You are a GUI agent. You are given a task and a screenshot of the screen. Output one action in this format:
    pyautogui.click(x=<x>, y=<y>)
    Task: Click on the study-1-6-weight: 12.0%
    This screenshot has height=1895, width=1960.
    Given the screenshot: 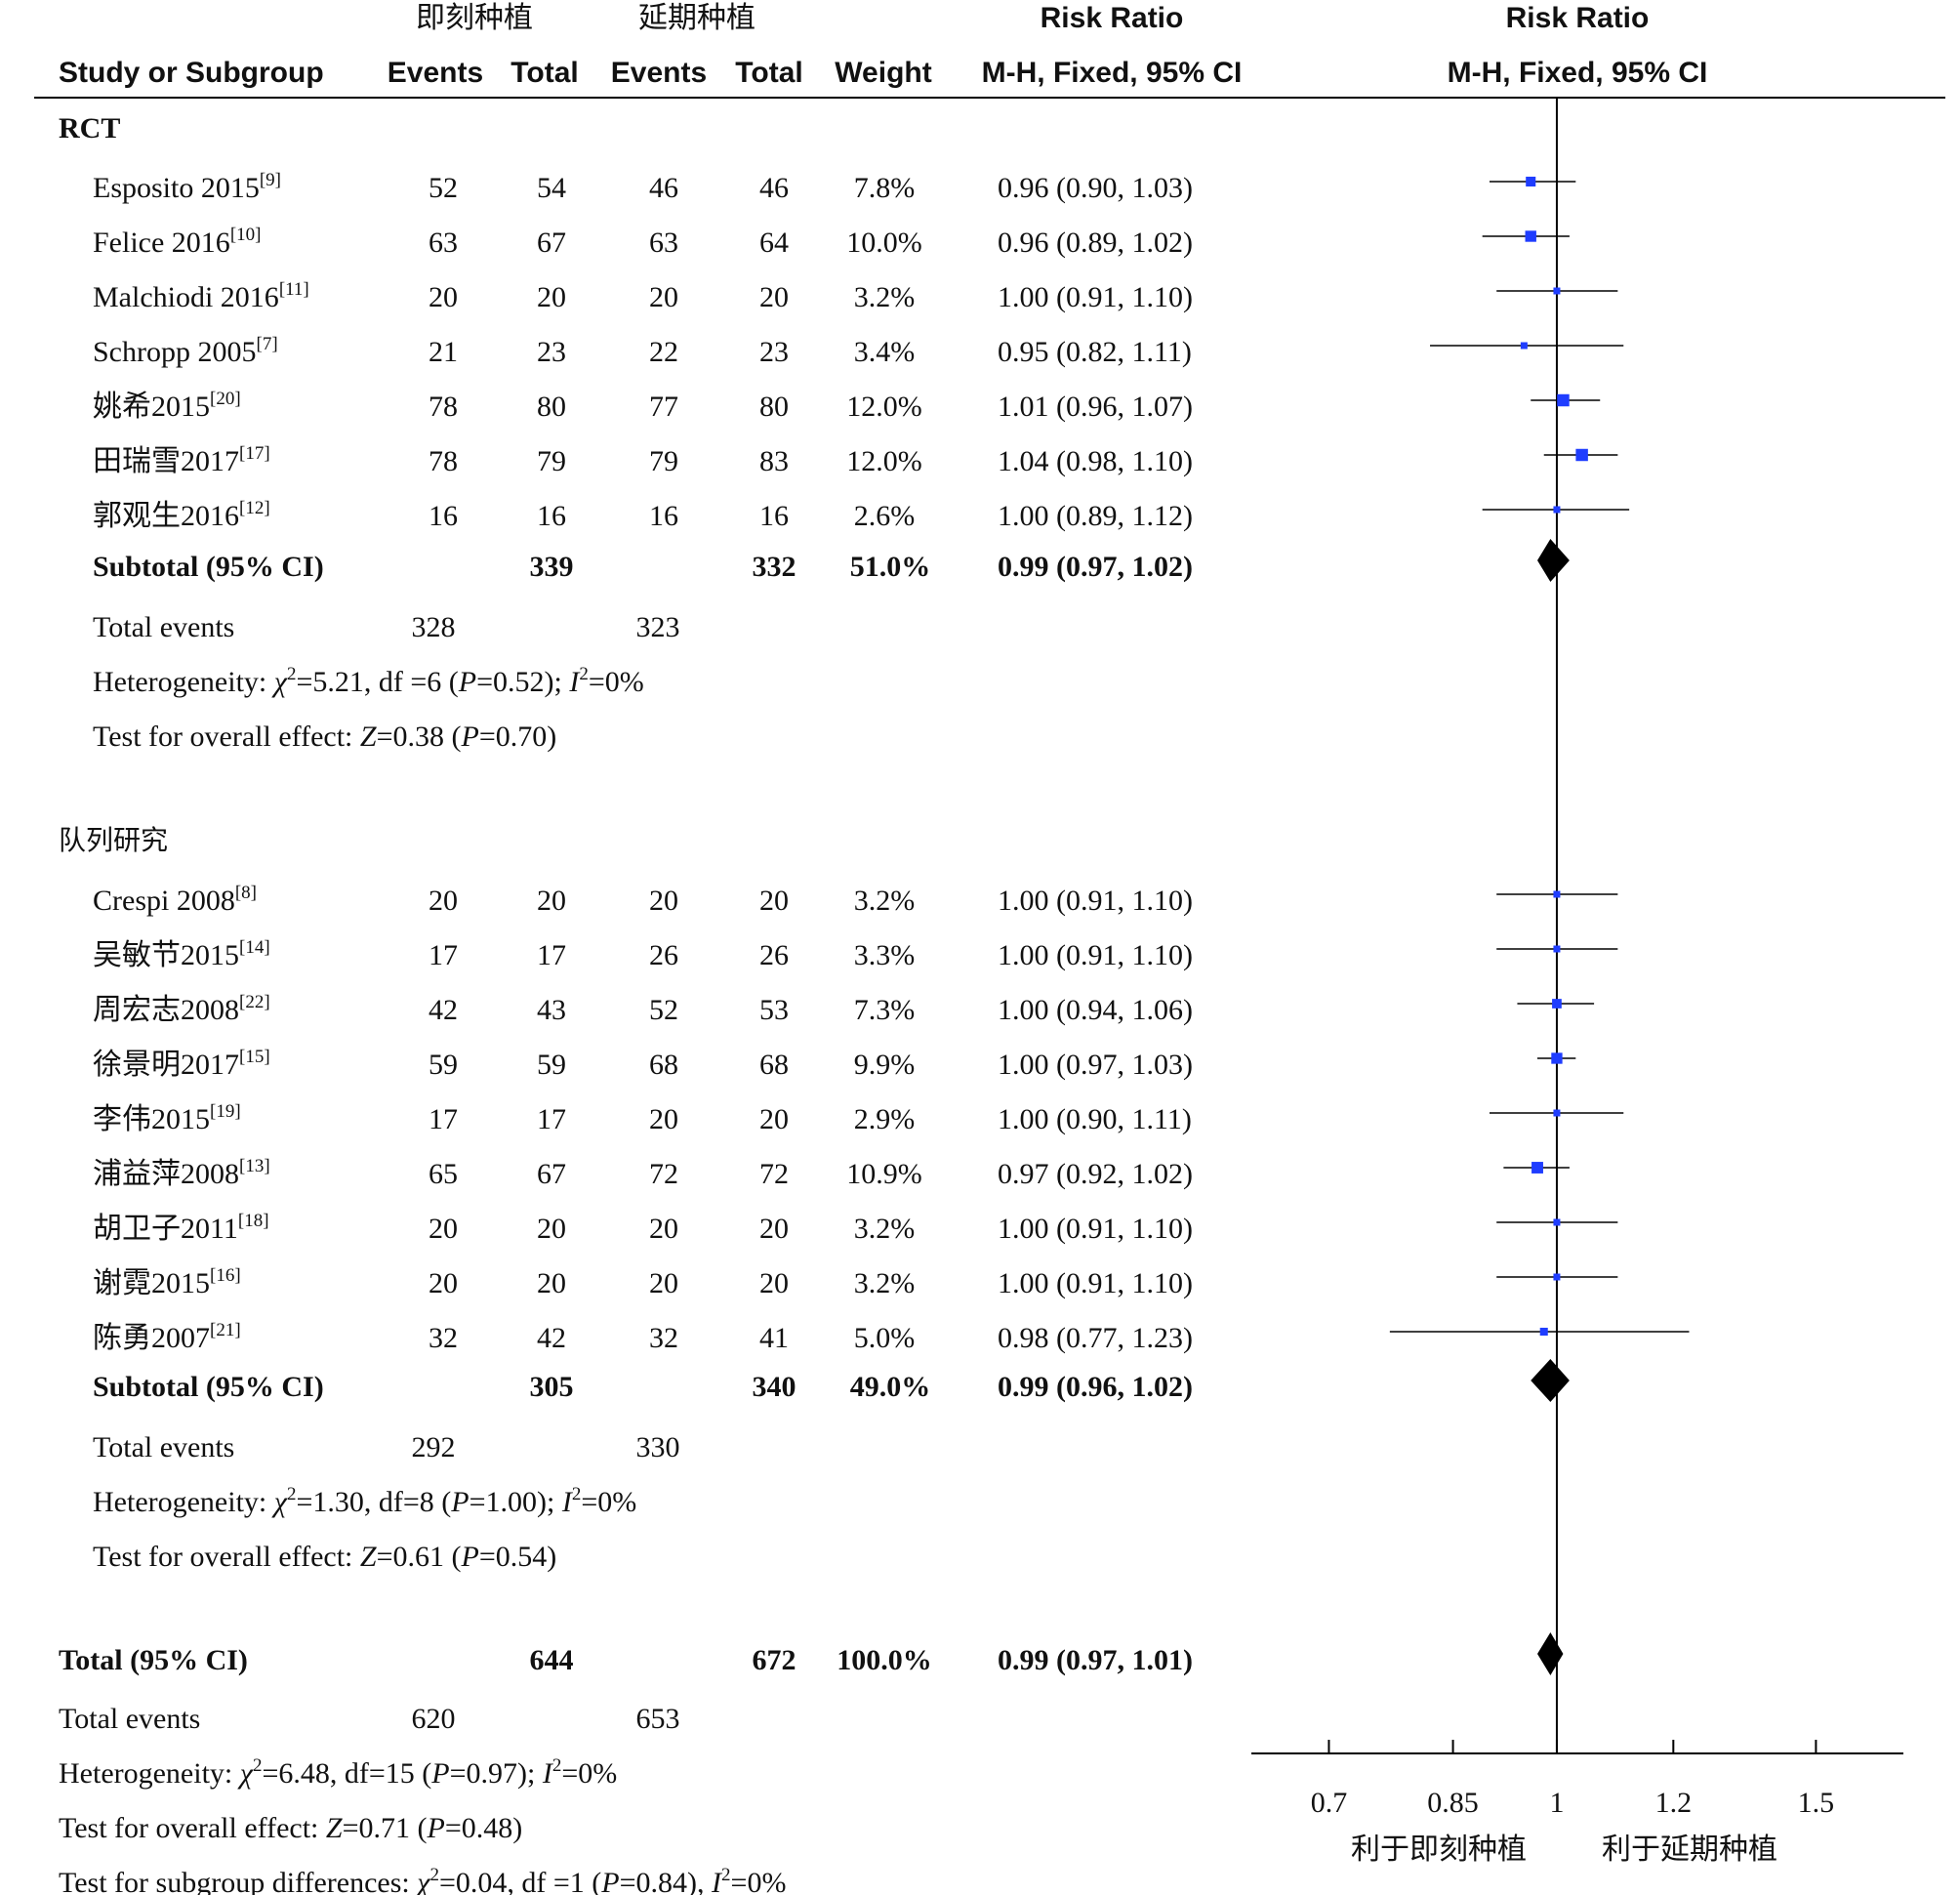 What is the action you would take?
    pyautogui.click(x=884, y=461)
    